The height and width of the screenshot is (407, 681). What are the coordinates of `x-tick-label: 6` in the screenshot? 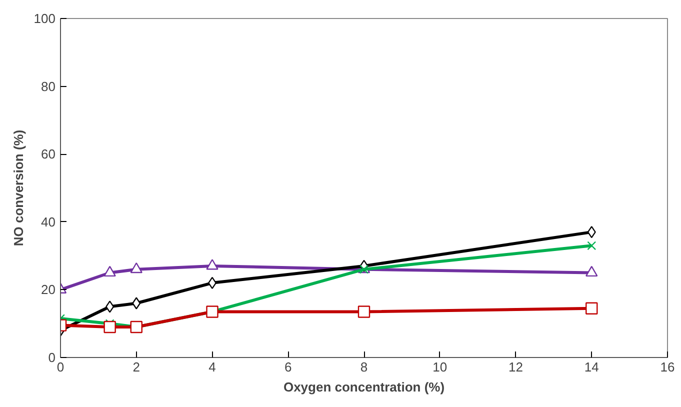 It's located at (288, 367).